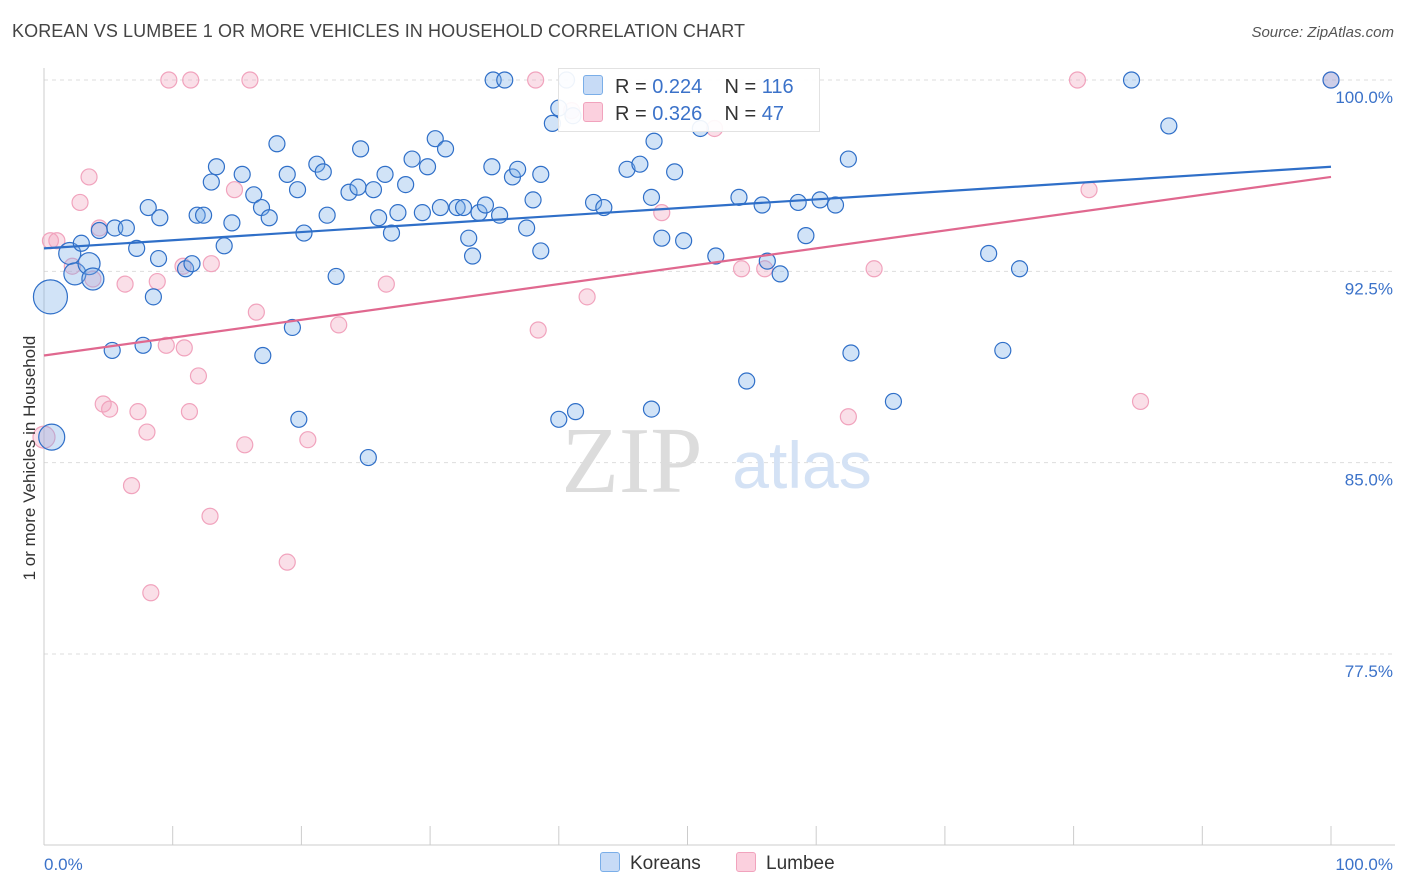  What do you see at coordinates (631, 114) in the screenshot?
I see `lumbee-r-label: R =` at bounding box center [631, 114].